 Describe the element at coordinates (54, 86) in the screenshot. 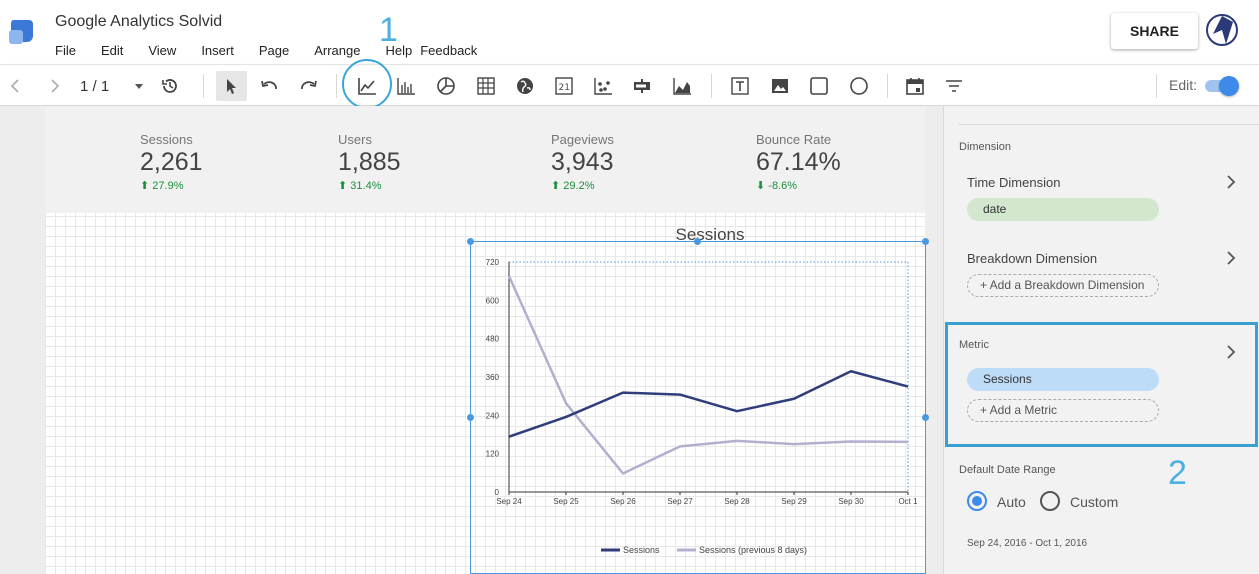

I see `forward-icon` at that location.